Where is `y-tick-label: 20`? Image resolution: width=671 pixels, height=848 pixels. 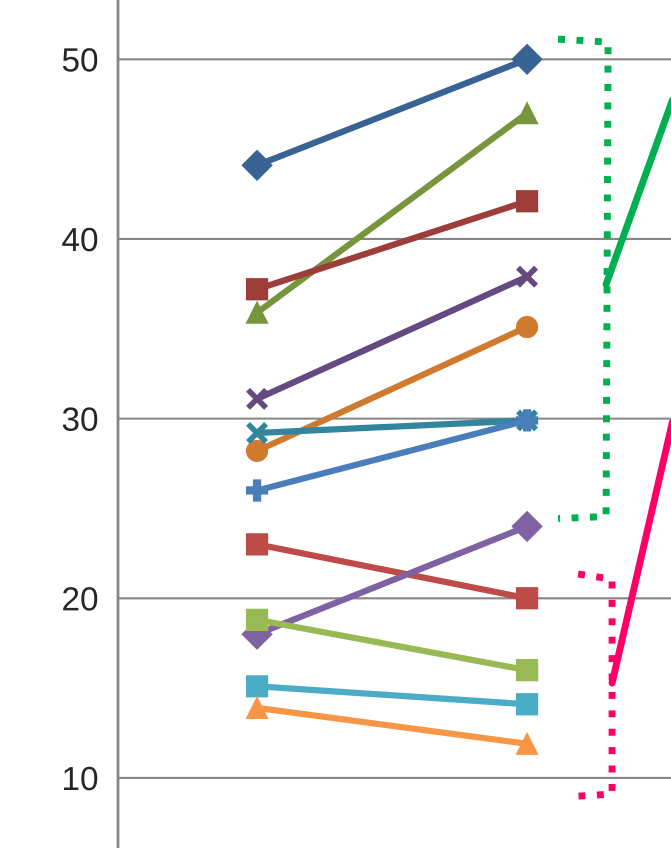
y-tick-label: 20 is located at coordinates (80, 599).